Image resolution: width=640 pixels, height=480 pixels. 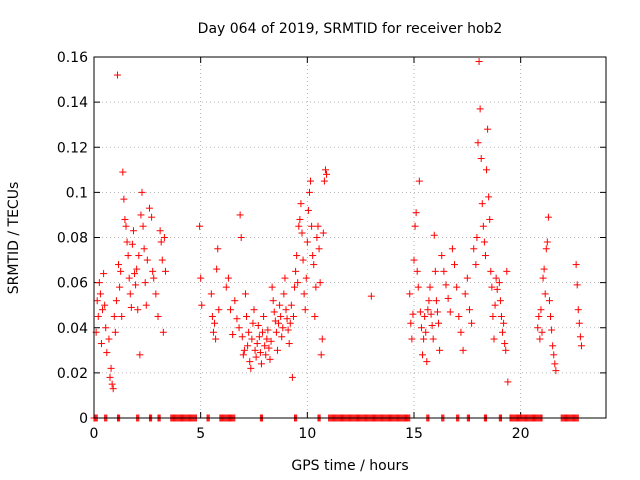 What do you see at coordinates (72, 239) in the screenshot?
I see `y-tick-label: 0.08` at bounding box center [72, 239].